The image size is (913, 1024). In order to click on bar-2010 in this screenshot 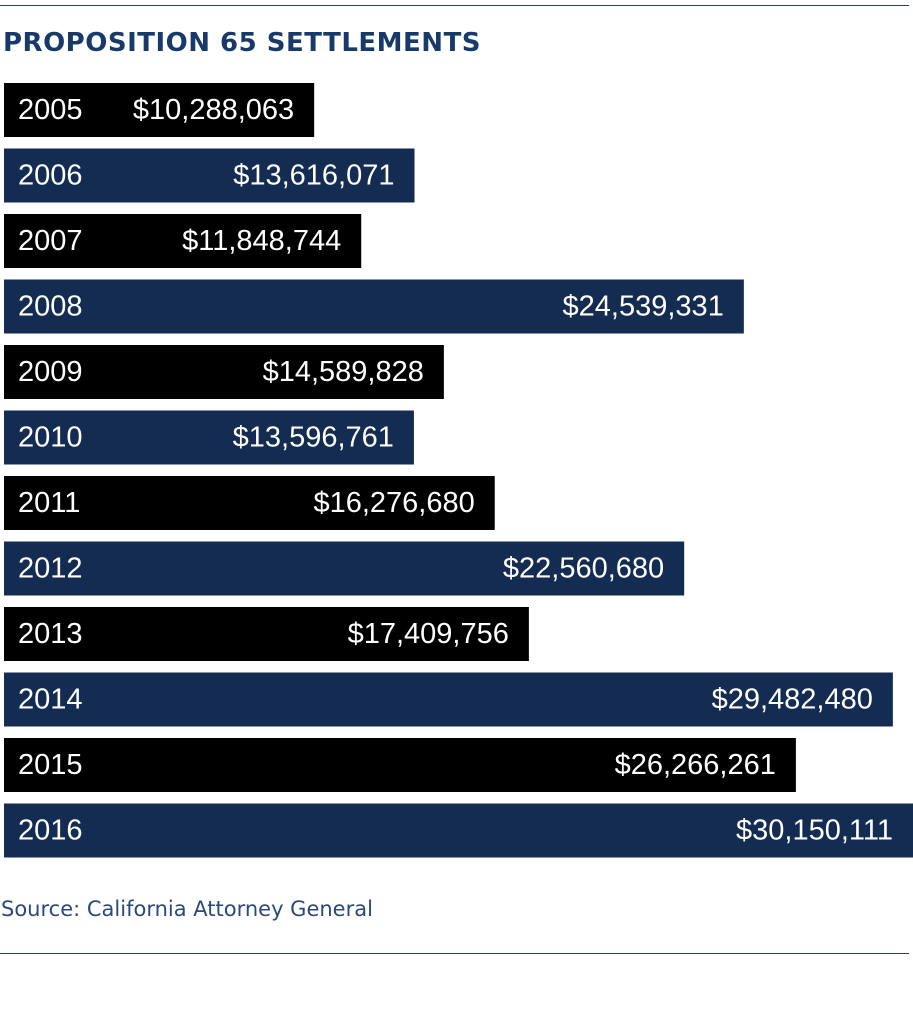, I will do `click(209, 437)`.